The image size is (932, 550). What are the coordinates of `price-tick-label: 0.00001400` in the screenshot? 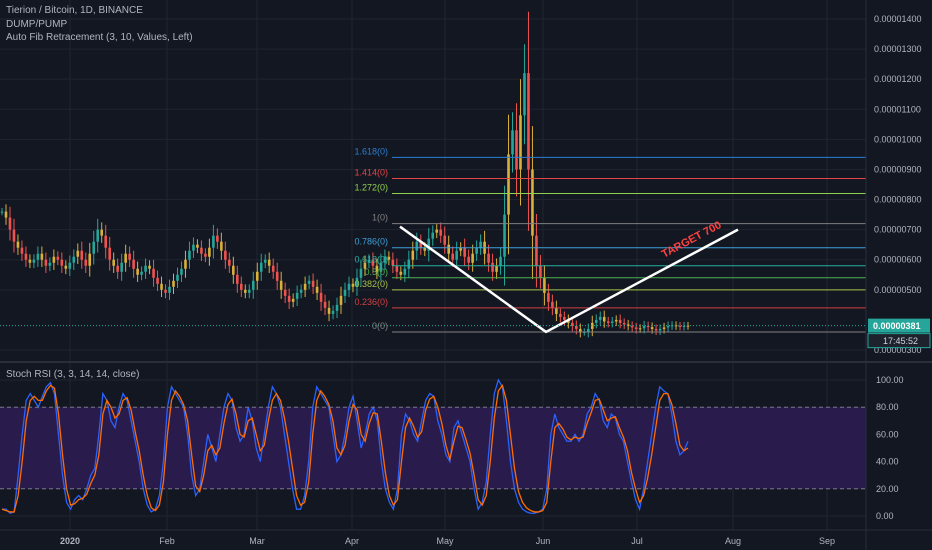 It's located at (898, 19).